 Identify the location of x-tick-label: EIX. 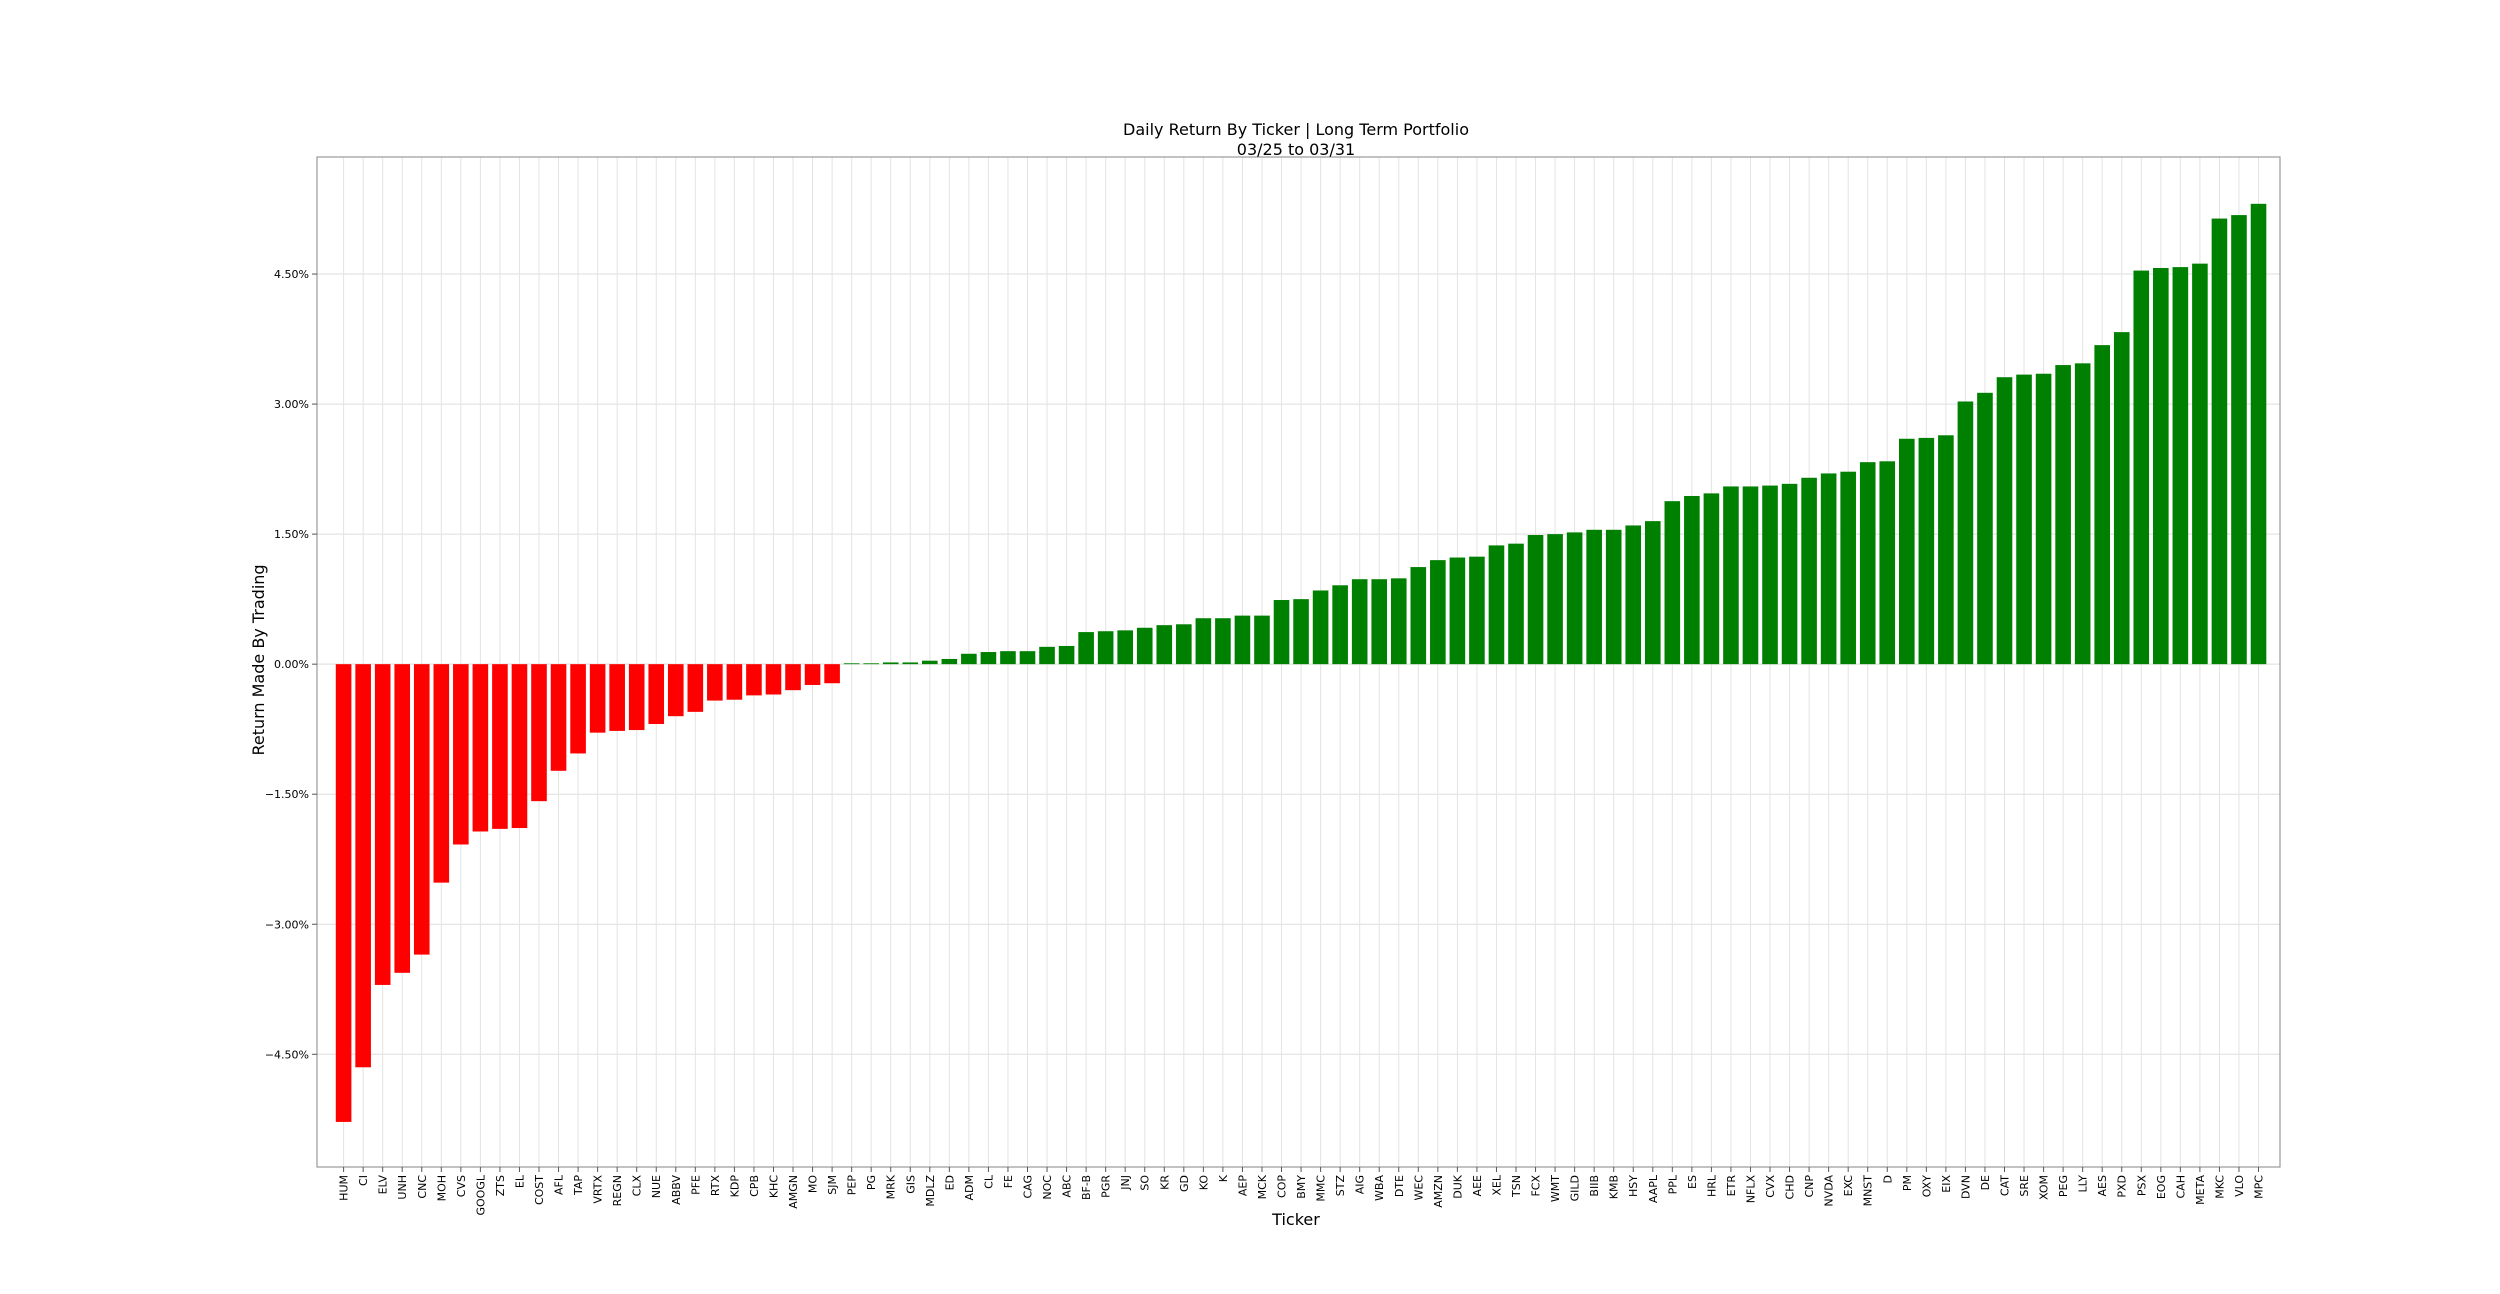
(1946, 1184).